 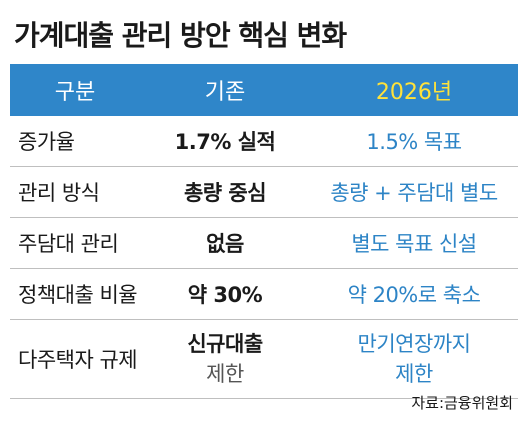 I want to click on table-row: 관리 방식 총량 중심 총량 + 주담대 별도, so click(x=264, y=192).